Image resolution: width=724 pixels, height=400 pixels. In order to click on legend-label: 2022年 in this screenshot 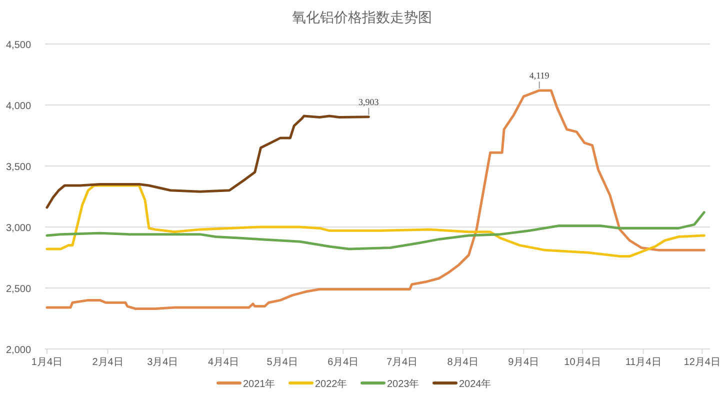, I will do `click(331, 384)`.